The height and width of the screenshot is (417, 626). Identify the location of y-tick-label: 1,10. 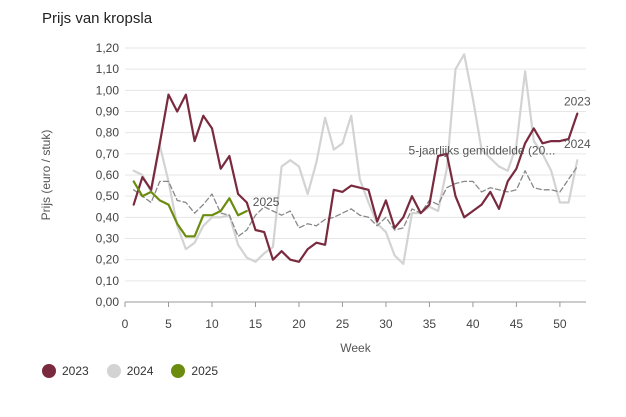
(108, 69).